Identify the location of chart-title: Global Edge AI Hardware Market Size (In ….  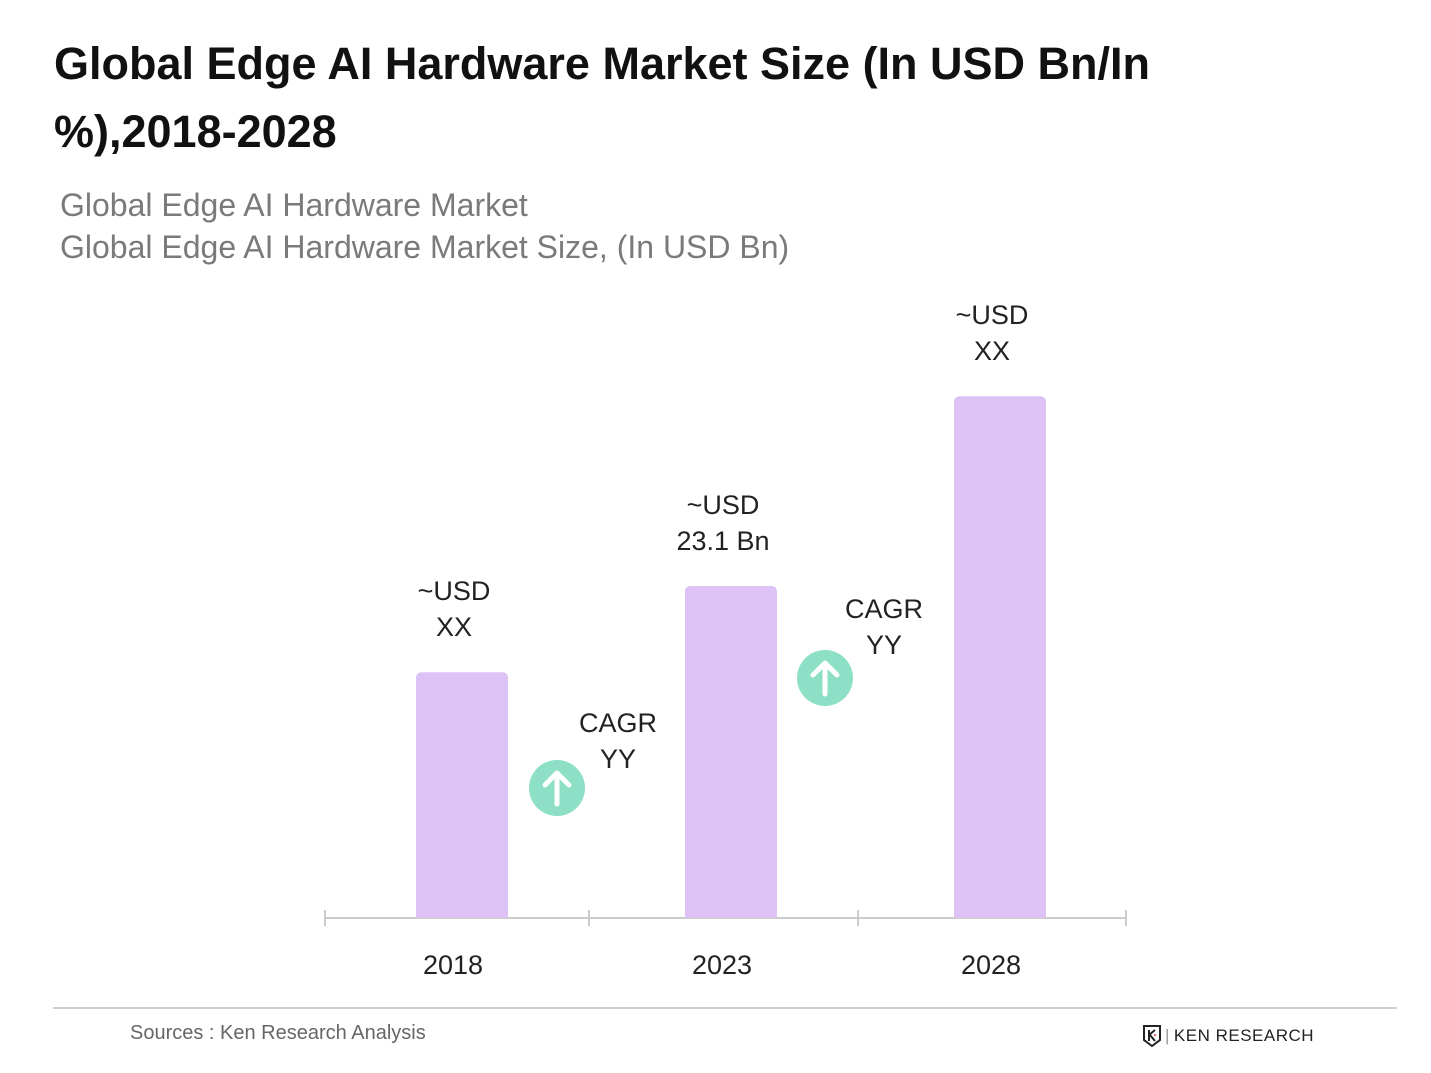
(602, 97).